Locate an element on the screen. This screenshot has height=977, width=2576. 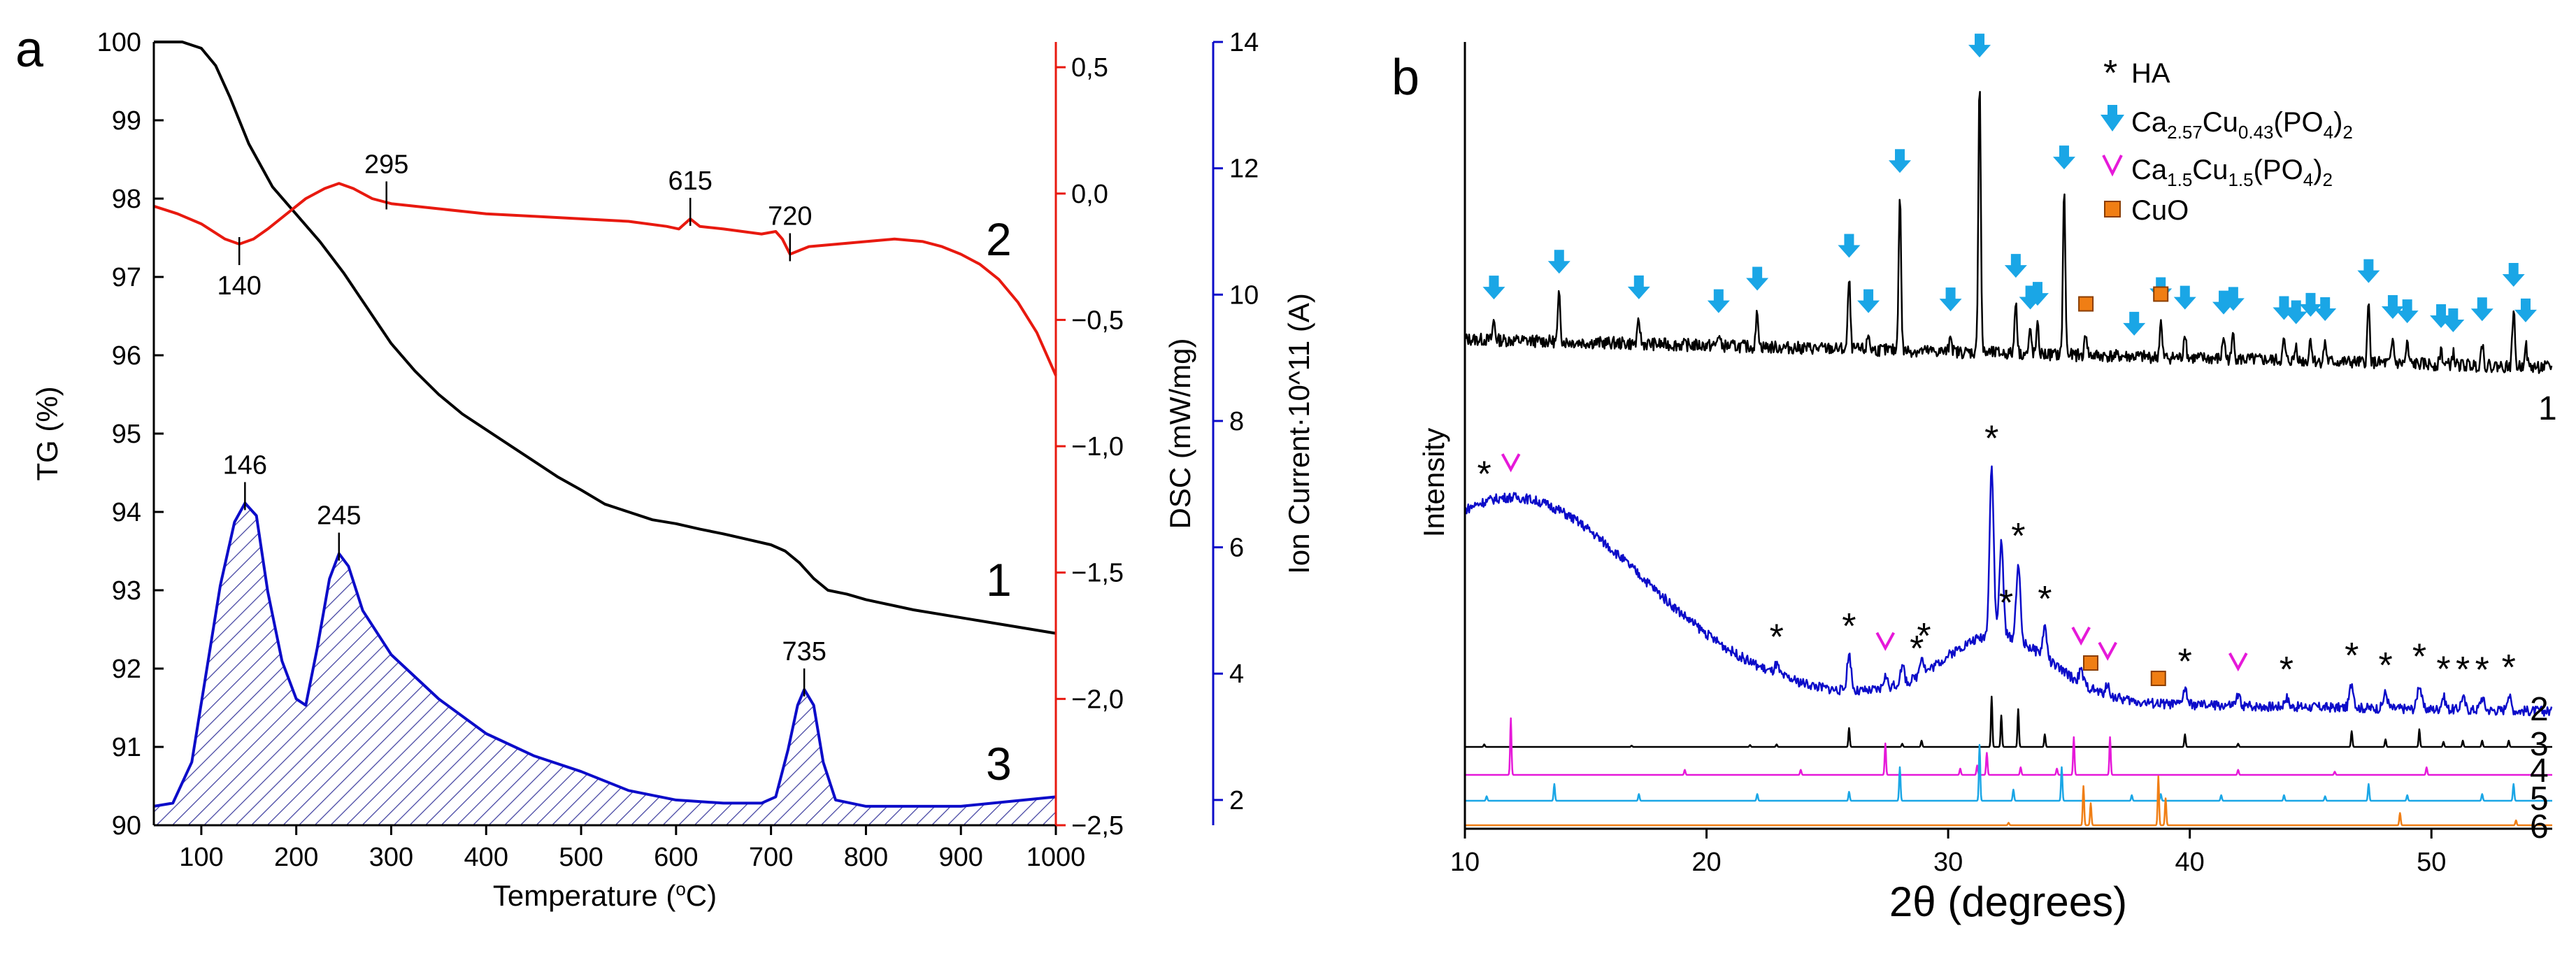
dsc-tick-label: −1,5 is located at coordinates (1097, 573).